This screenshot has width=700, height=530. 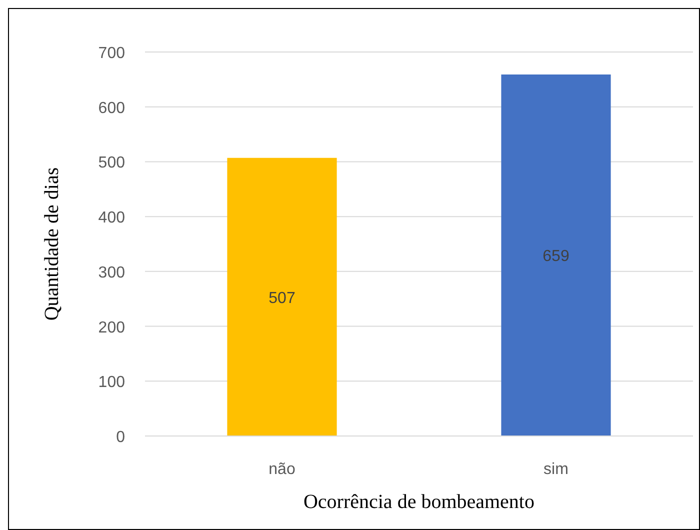 What do you see at coordinates (52, 244) in the screenshot?
I see `y-axis-title: Quantidade de dias` at bounding box center [52, 244].